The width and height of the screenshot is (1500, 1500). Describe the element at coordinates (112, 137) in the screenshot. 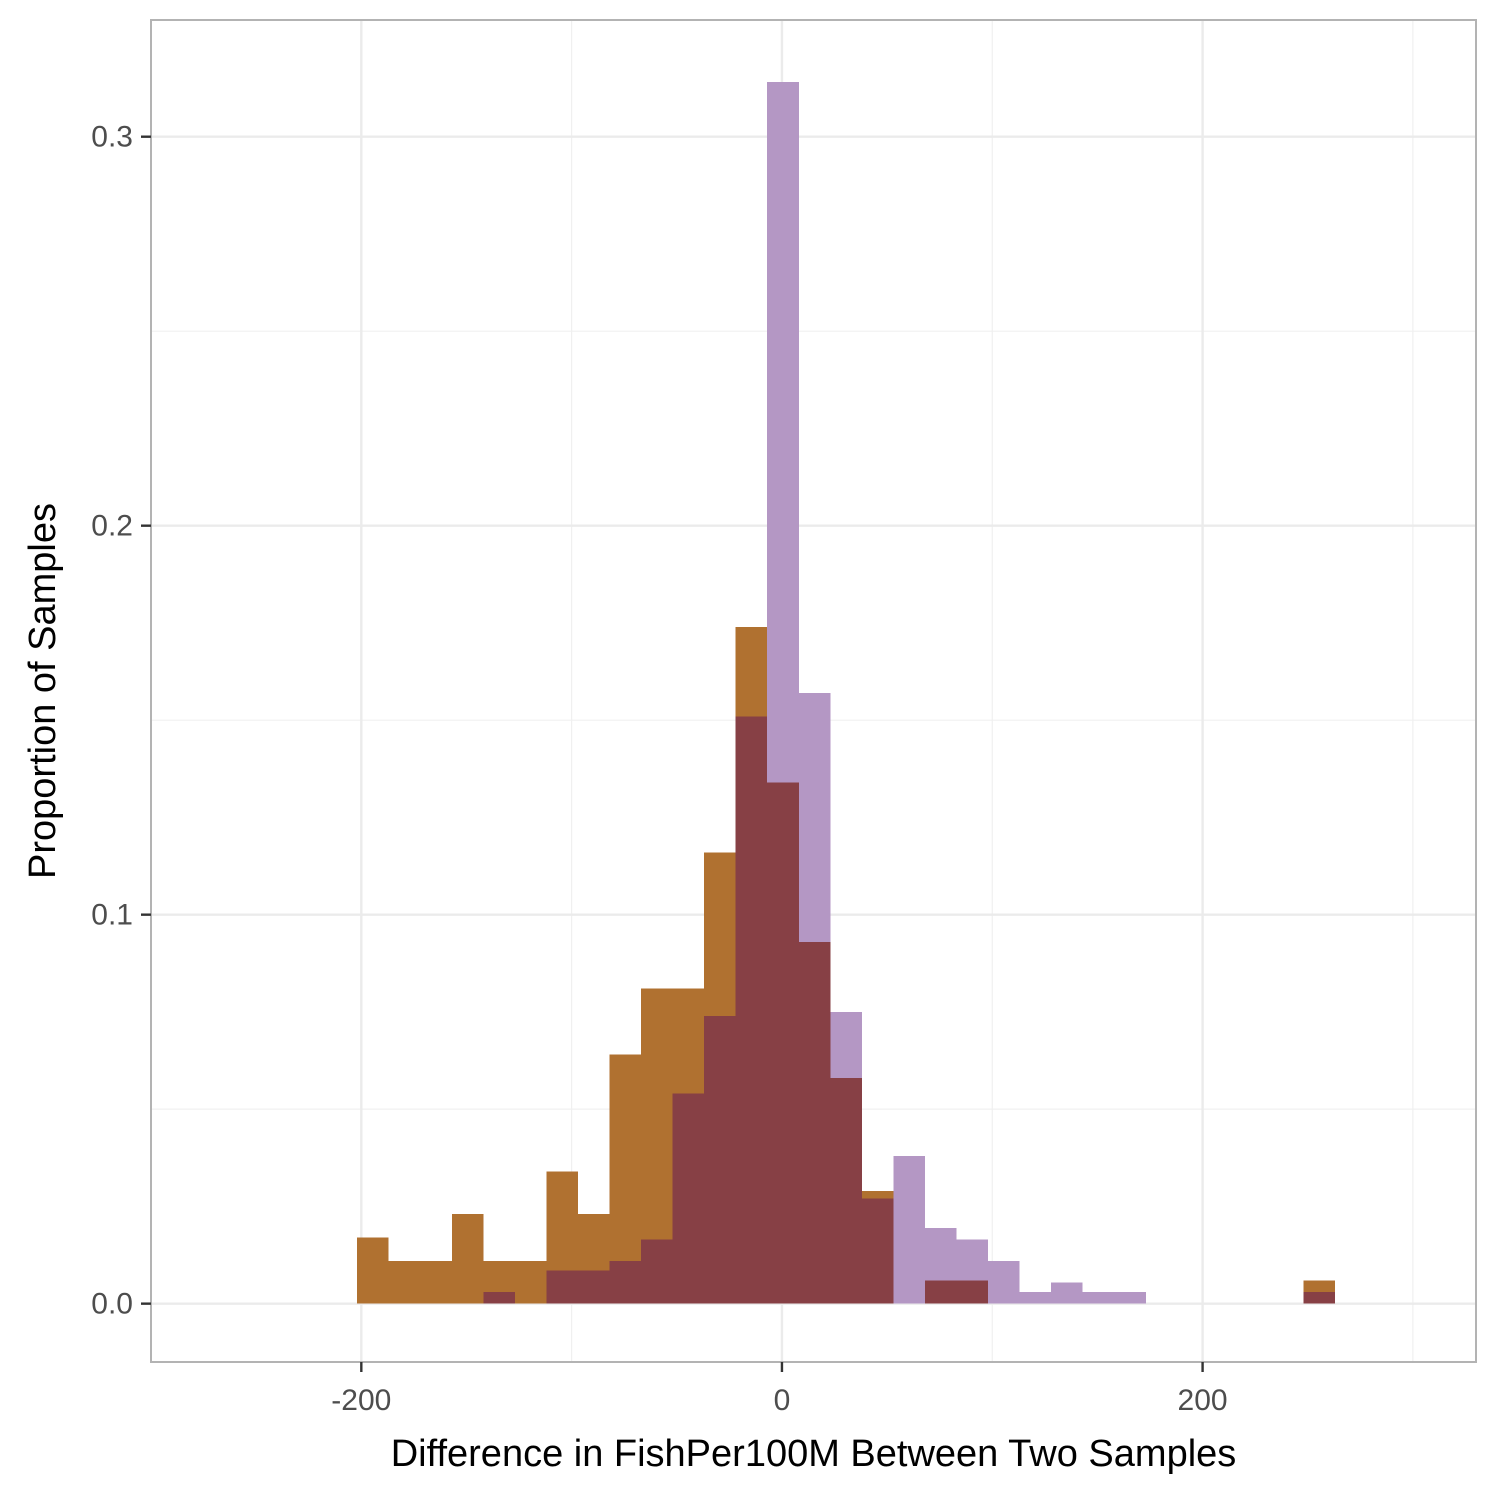

I see `y-tick-label: 0.3` at that location.